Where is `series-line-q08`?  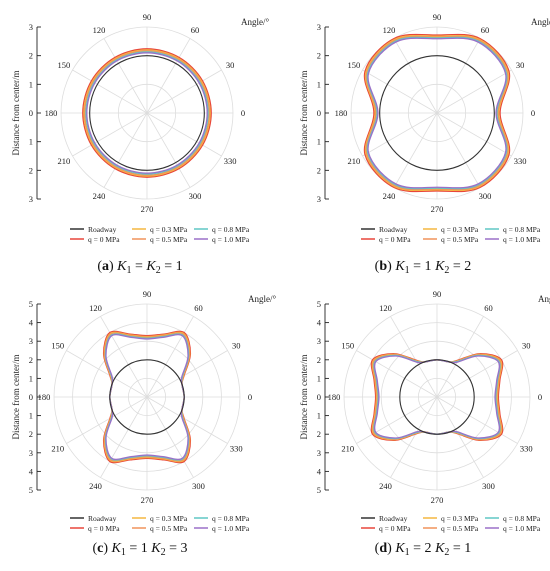
series-line-q08 is located at coordinates (147, 113).